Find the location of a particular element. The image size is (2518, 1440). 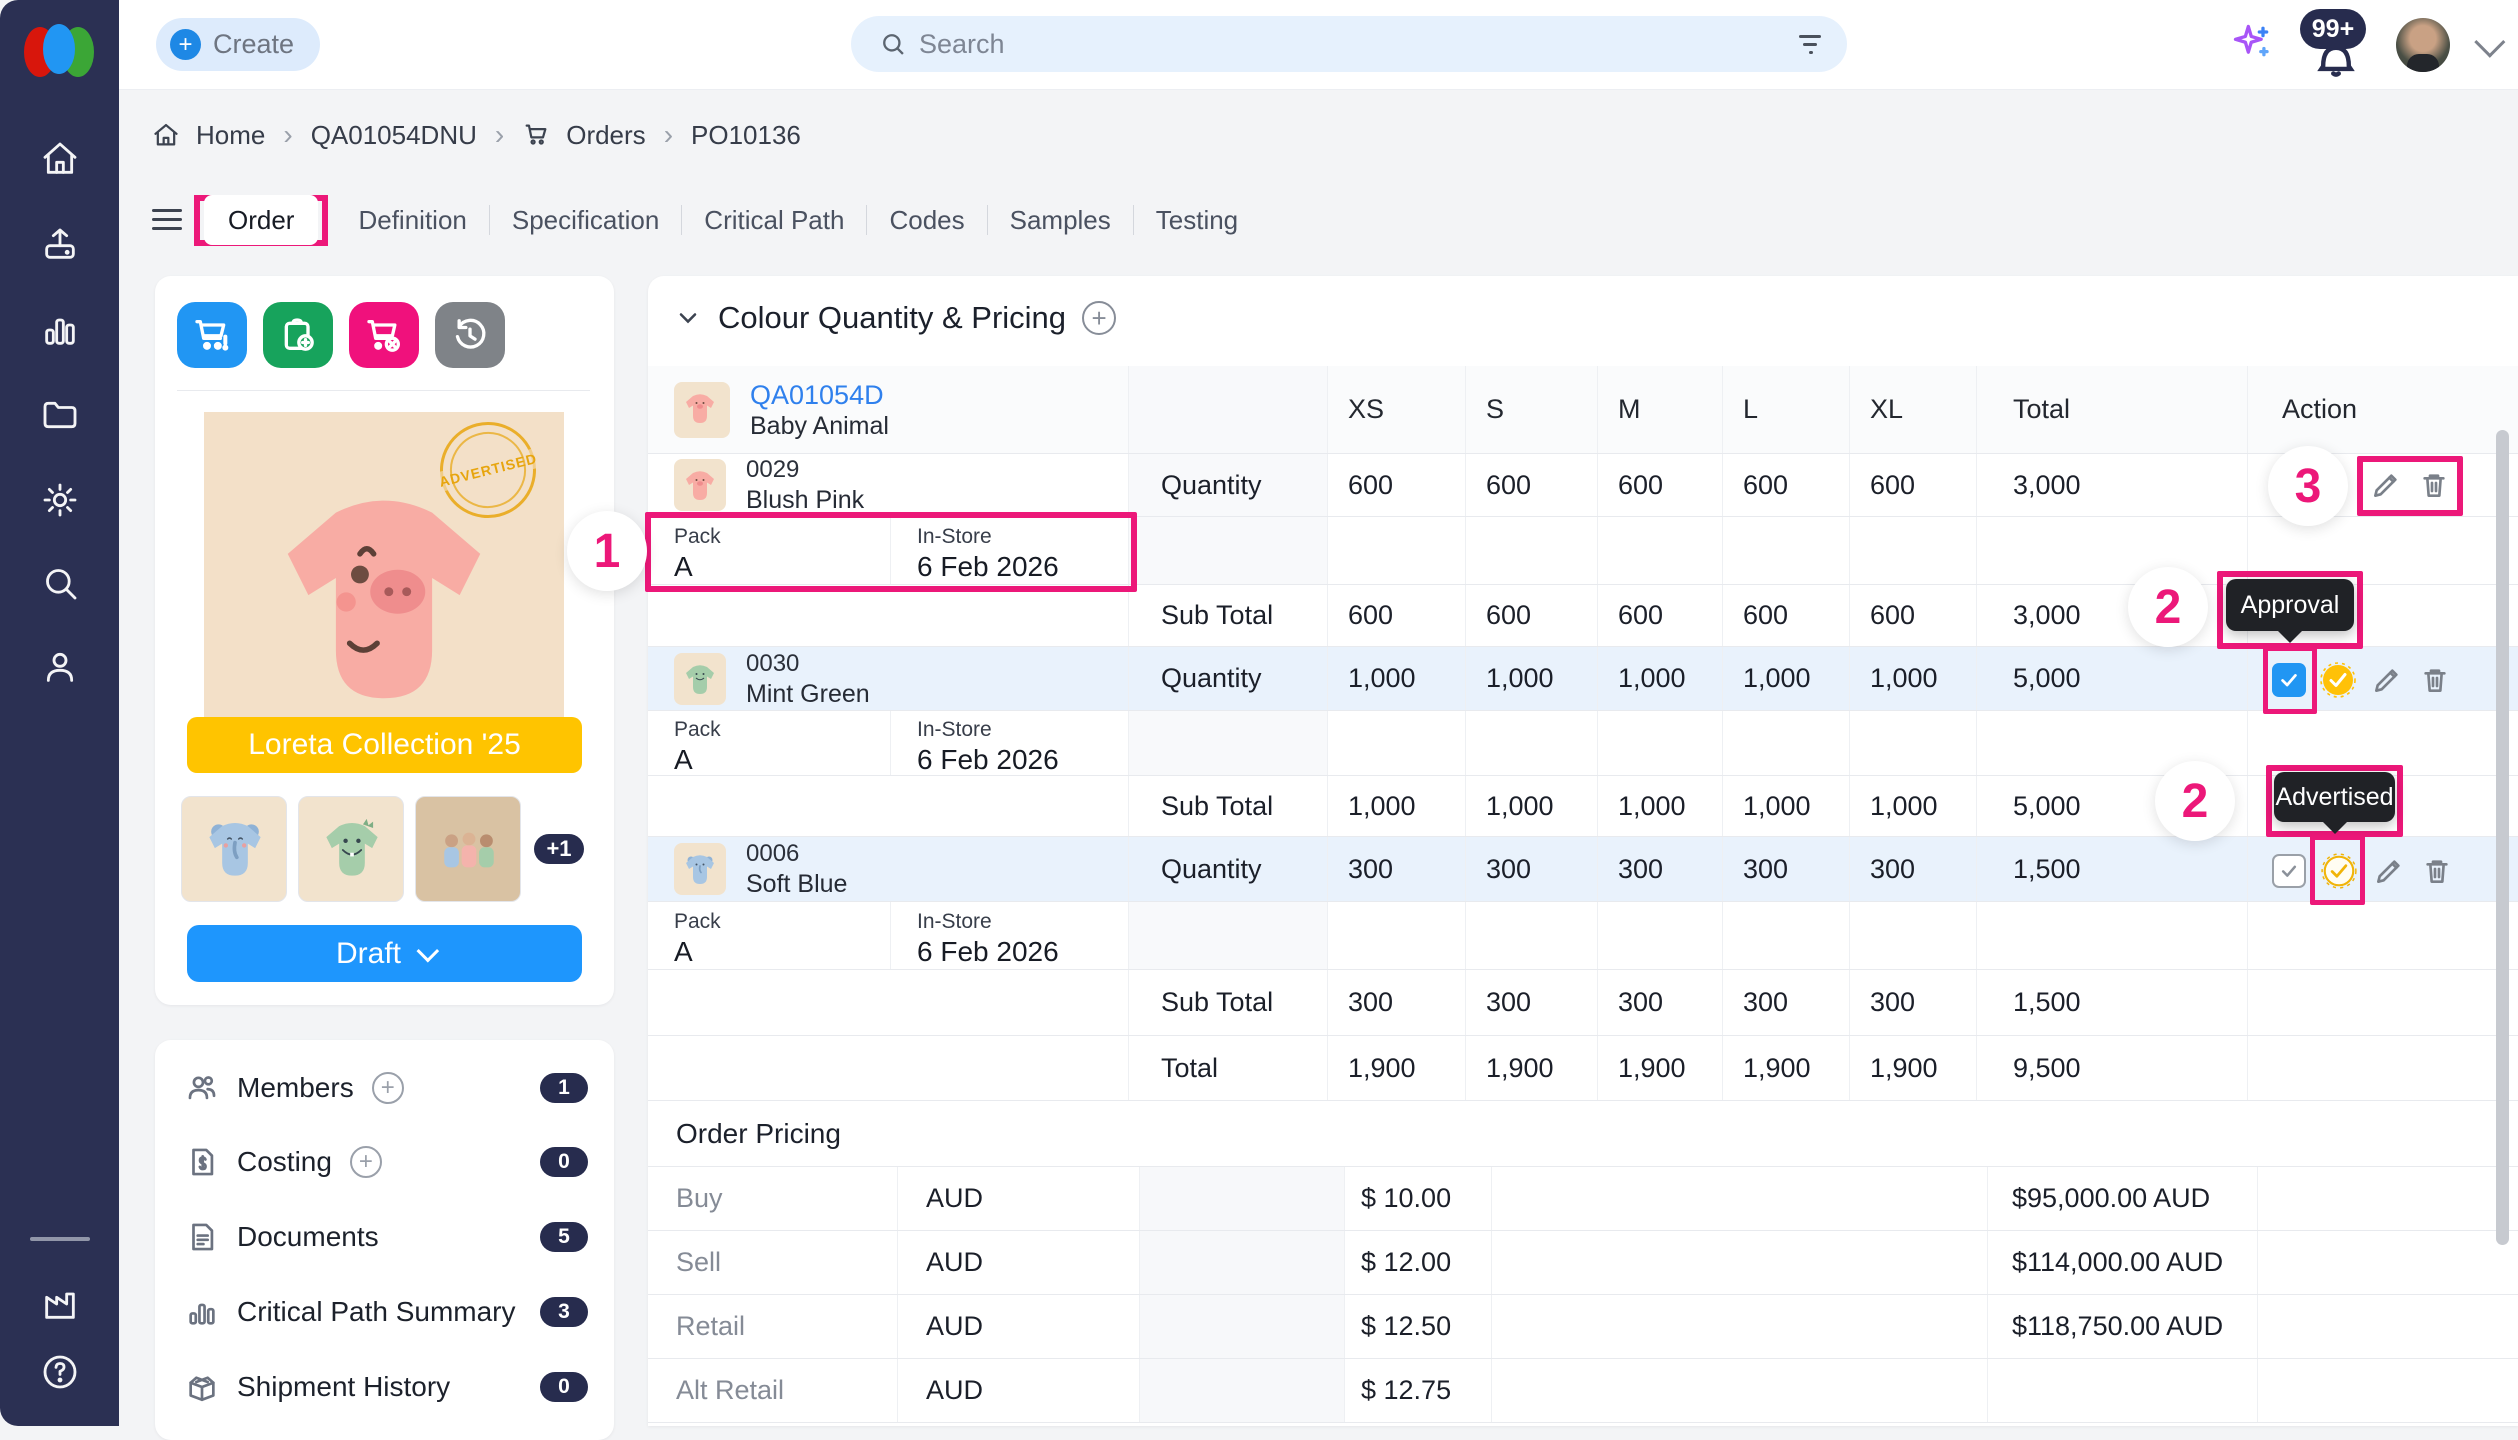

approval-checkbox-unchecked is located at coordinates (2289, 871).